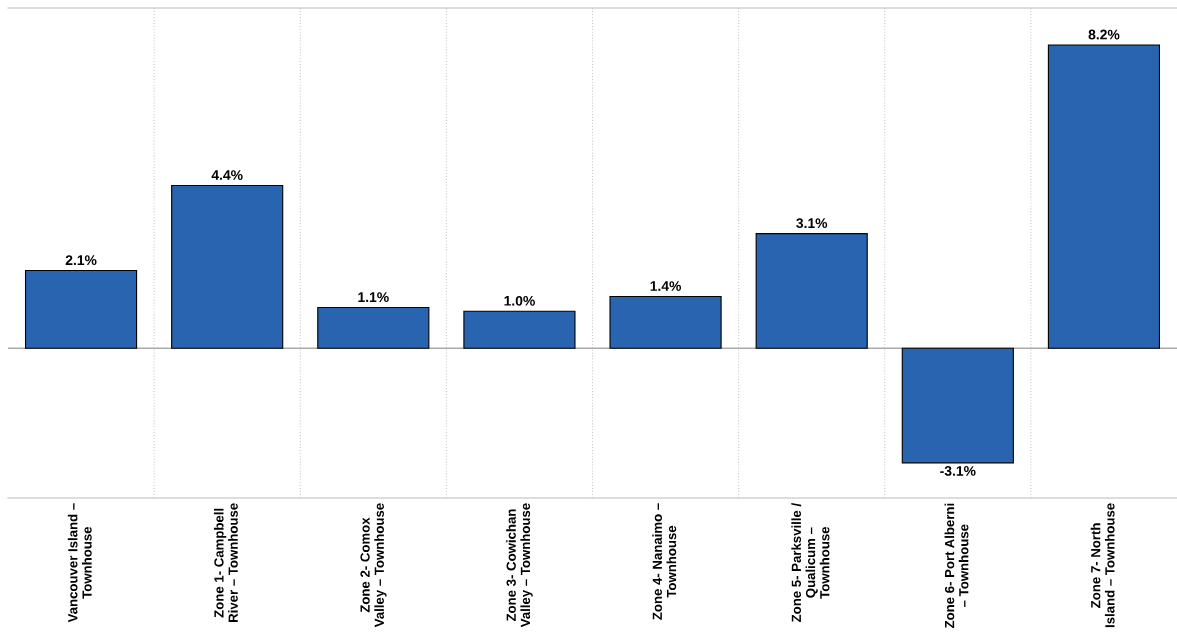  What do you see at coordinates (225, 562) in the screenshot?
I see `x-tick-label: Zone 1- Campbell River – Townhouse` at bounding box center [225, 562].